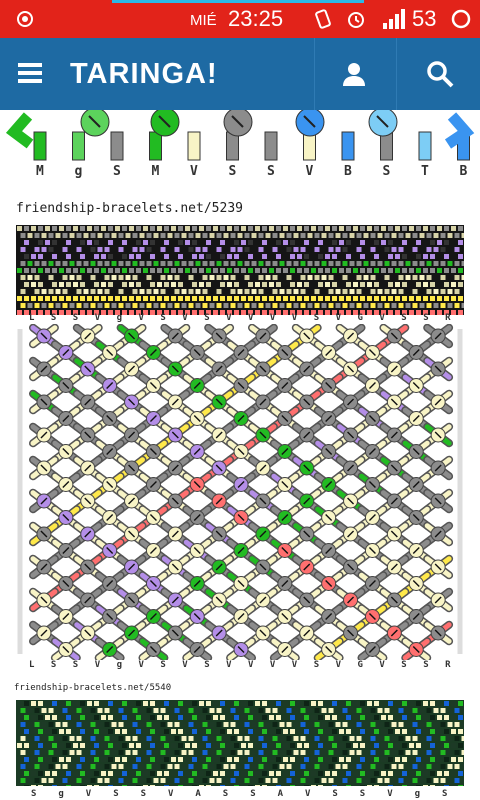 The height and width of the screenshot is (800, 480). What do you see at coordinates (30, 73) in the screenshot?
I see `menu-icon` at bounding box center [30, 73].